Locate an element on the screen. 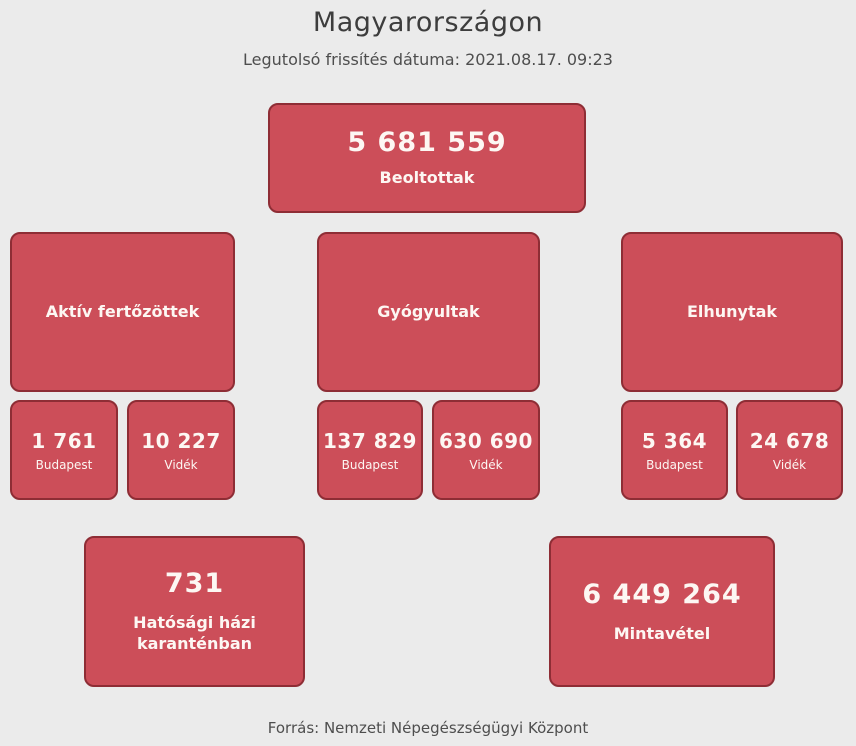 The width and height of the screenshot is (856, 746). quarantine-label: Hatósági házi karanténban is located at coordinates (194, 633).